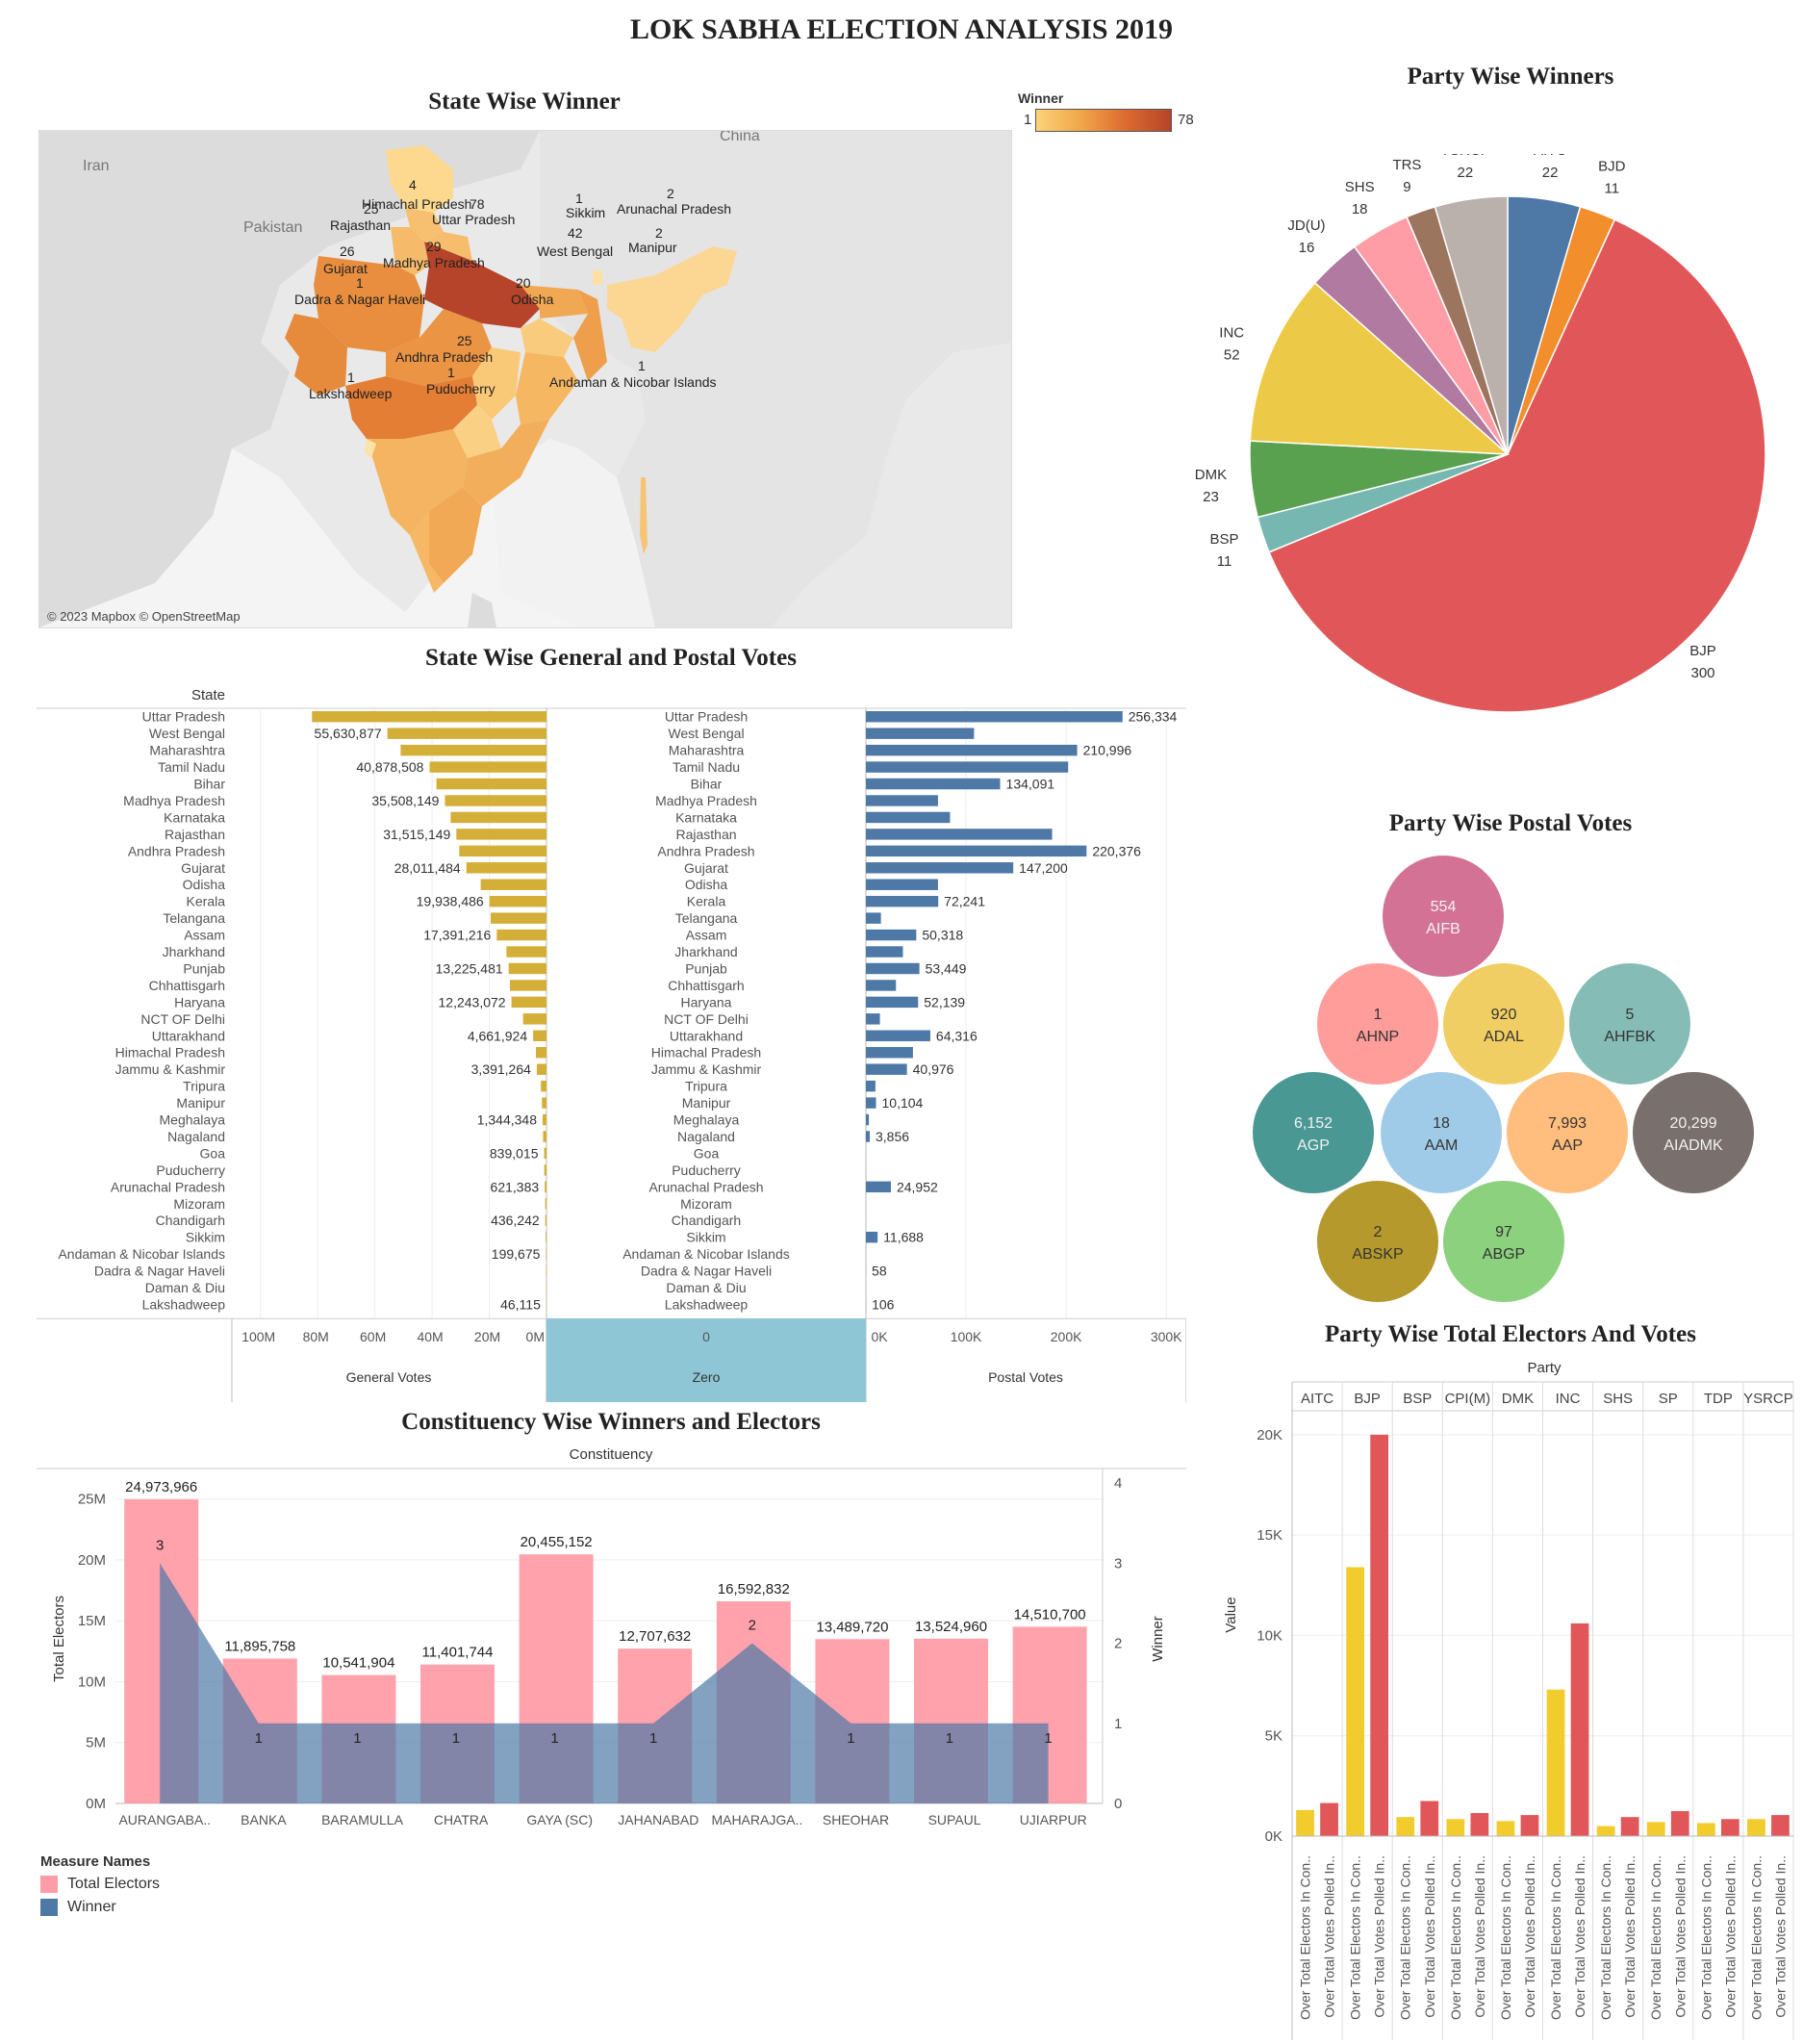  I want to click on bubble-aiadmk, so click(1693, 1132).